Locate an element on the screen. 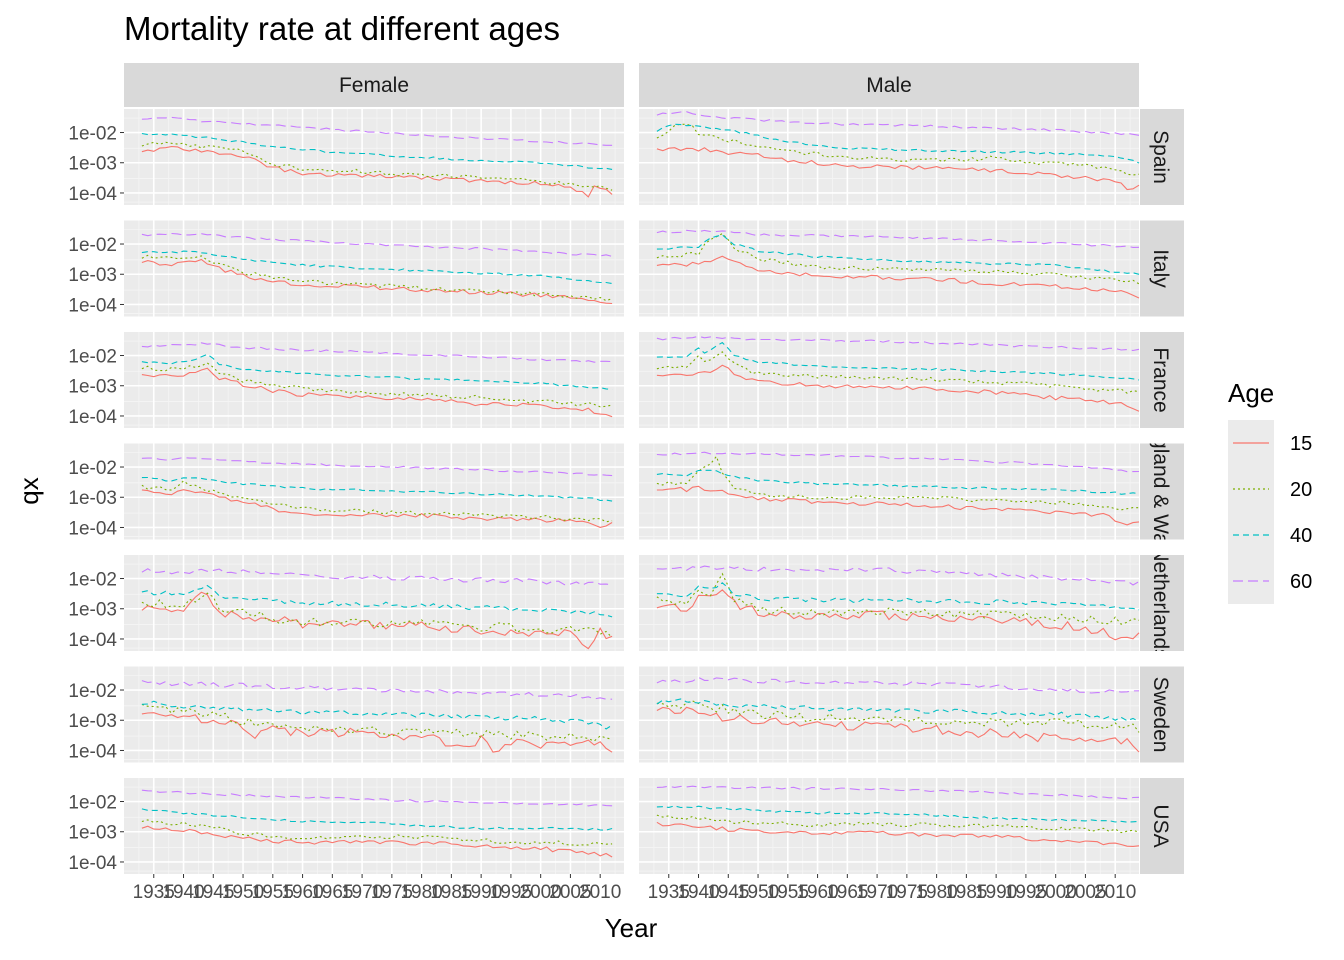  series-line-age-20-sweden-female is located at coordinates (377, 722).